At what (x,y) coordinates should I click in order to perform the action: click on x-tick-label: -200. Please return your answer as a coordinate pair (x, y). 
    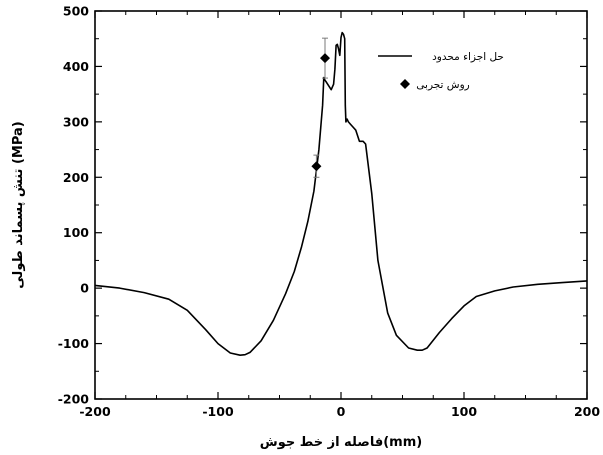
    Looking at the image, I should click on (95, 411).